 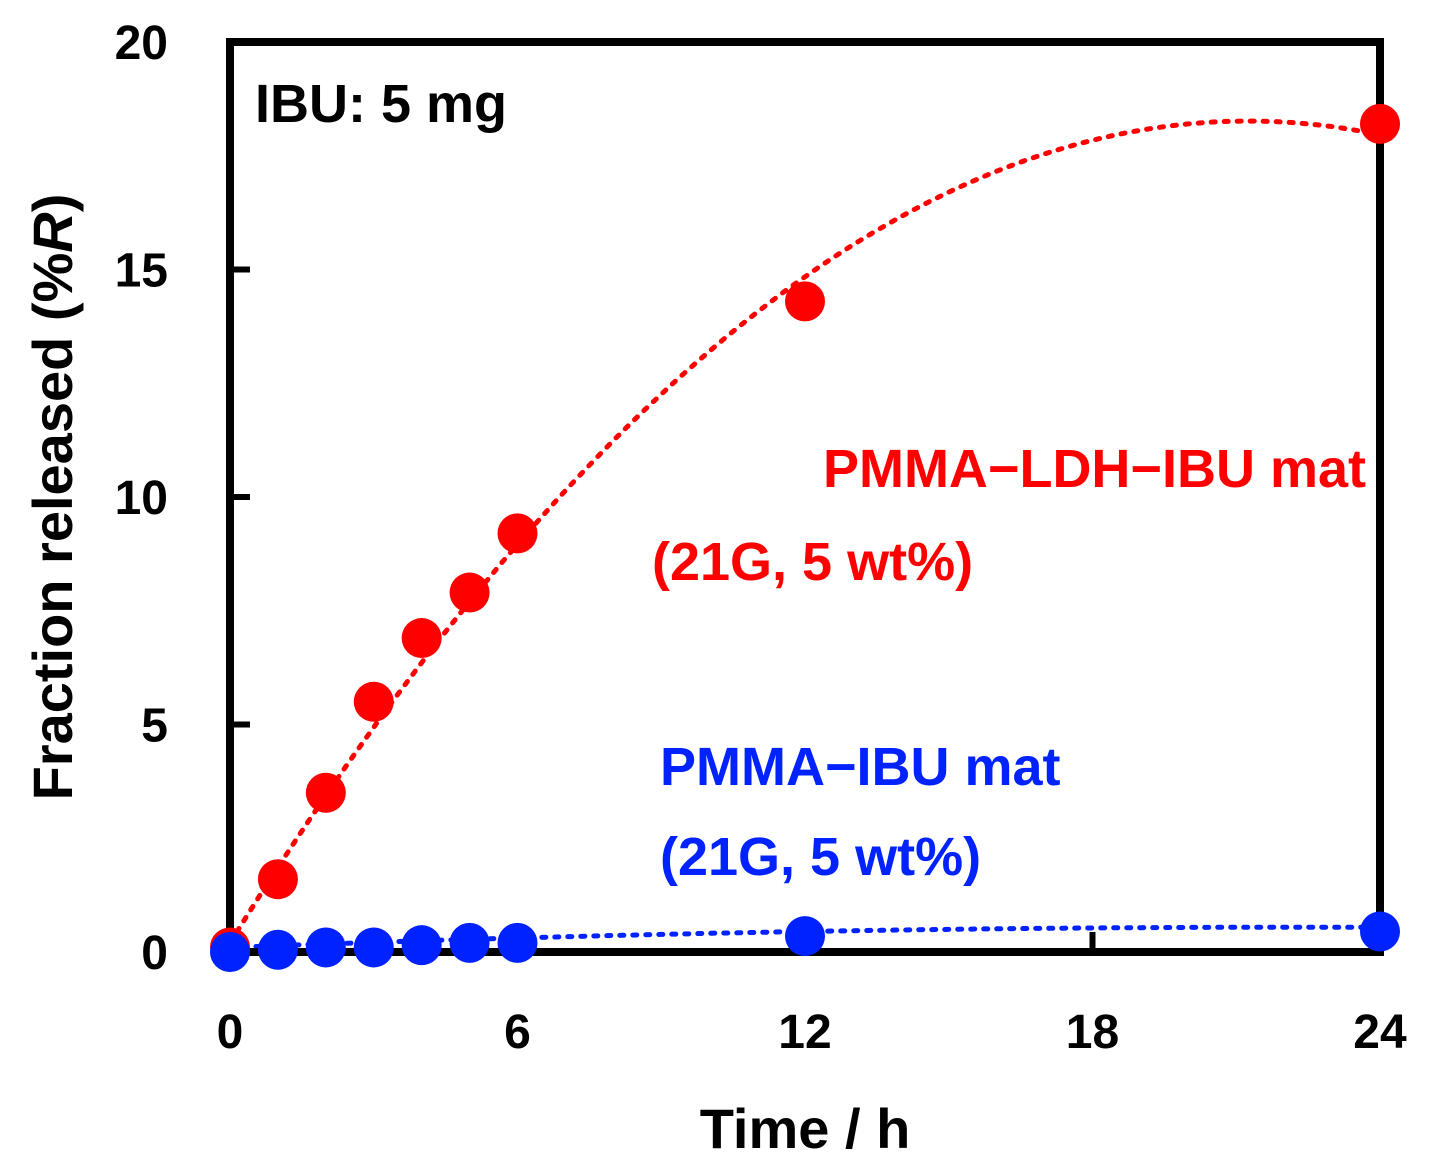 I want to click on y-tick-label-2: 10, so click(x=141, y=498).